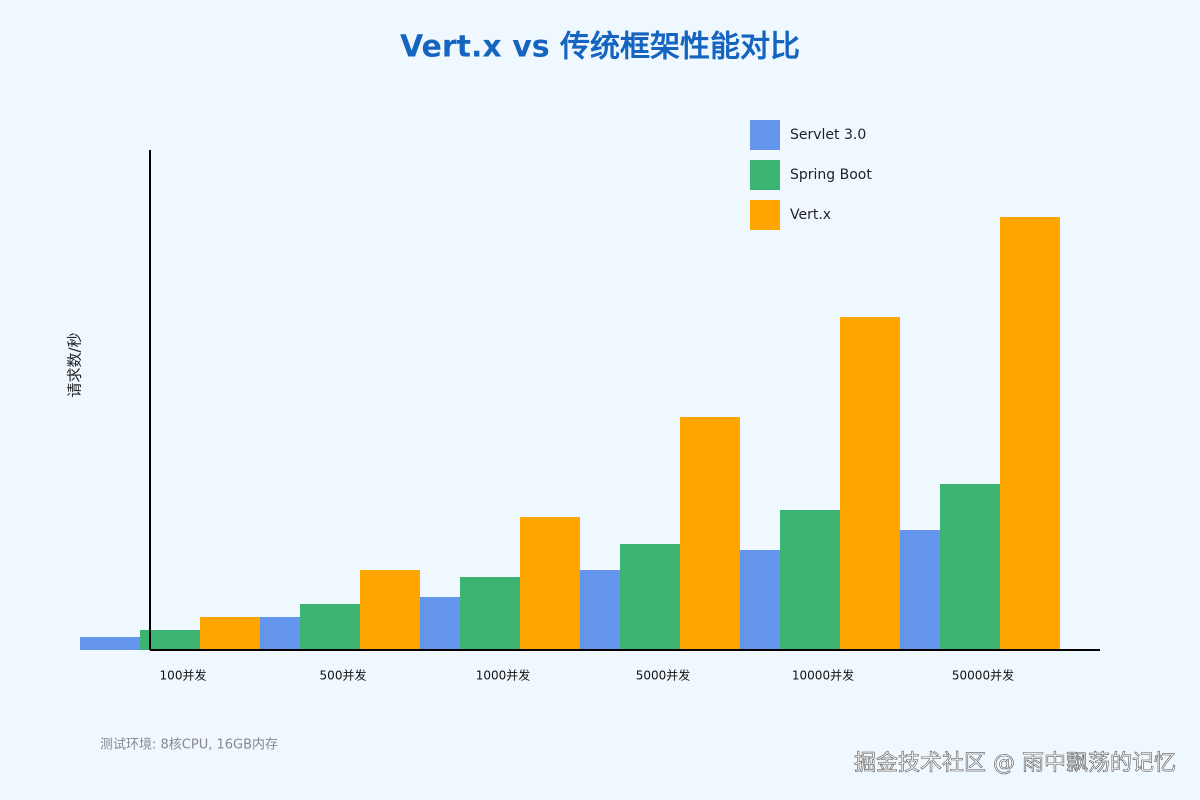 This screenshot has height=800, width=1200. I want to click on x-tick-label: 10000并发, so click(823, 675).